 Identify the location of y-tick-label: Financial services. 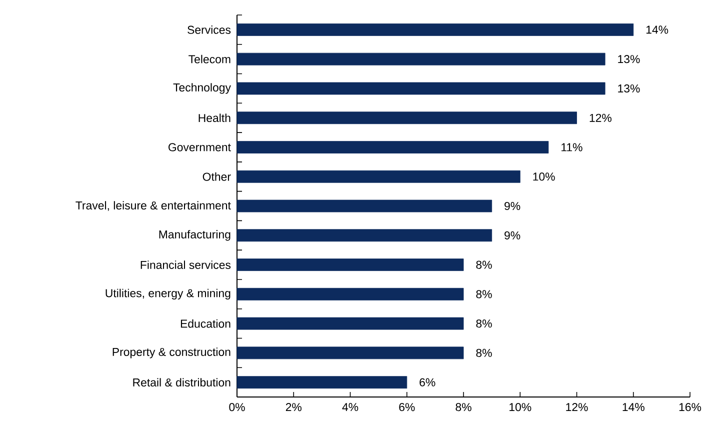
(185, 264).